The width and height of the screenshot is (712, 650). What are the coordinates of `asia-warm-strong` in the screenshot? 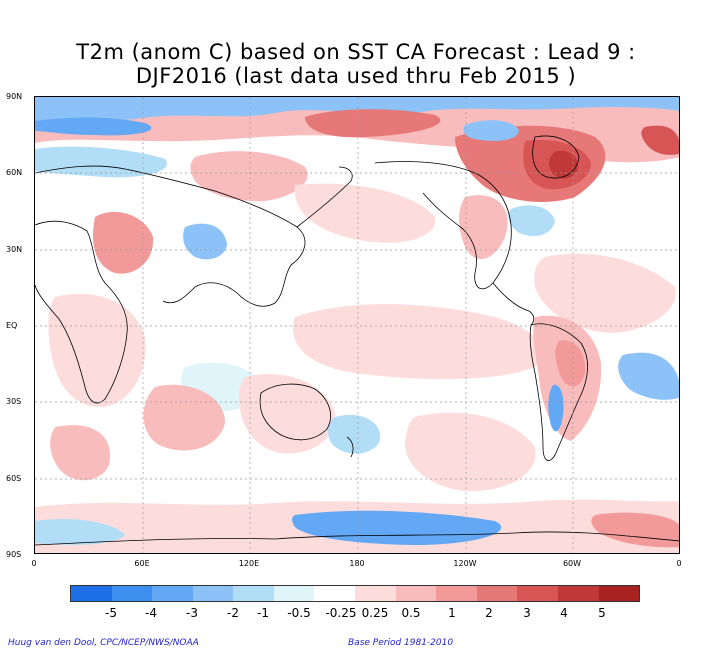 It's located at (373, 123).